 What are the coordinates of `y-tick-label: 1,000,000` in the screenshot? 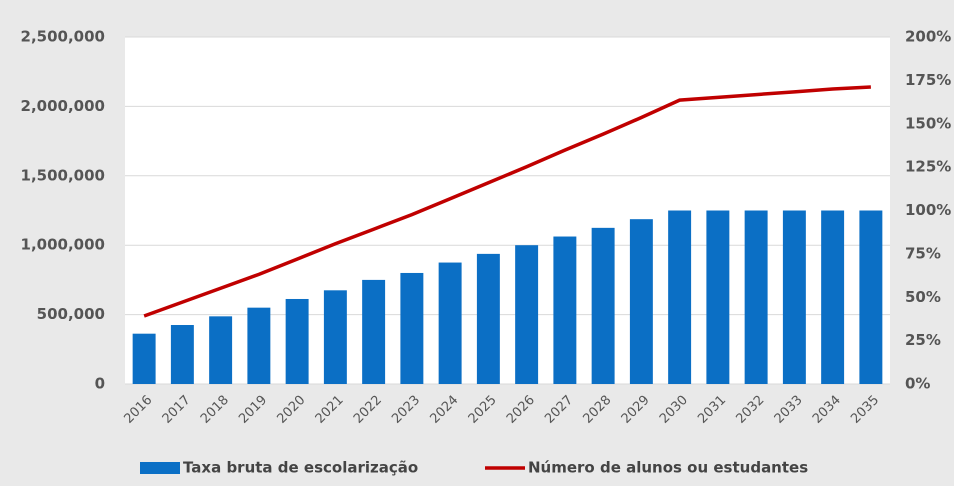 It's located at (63, 245).